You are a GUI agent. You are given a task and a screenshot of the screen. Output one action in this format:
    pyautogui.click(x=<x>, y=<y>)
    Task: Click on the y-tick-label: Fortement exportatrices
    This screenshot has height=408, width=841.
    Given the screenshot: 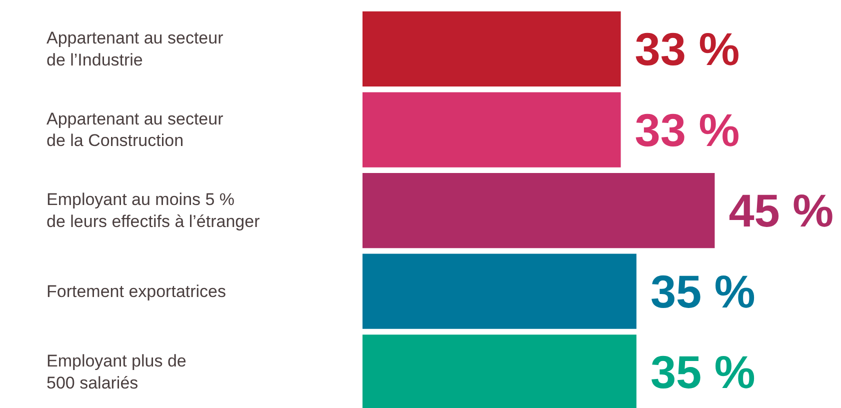 What is the action you would take?
    pyautogui.click(x=136, y=291)
    